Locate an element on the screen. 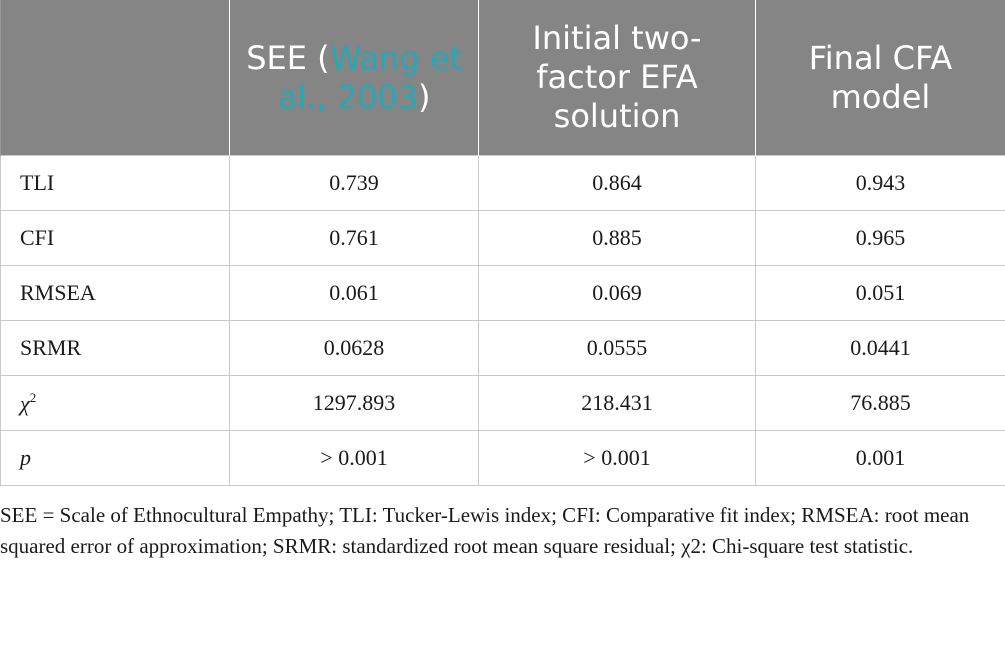 Image resolution: width=1005 pixels, height=655 pixels. cell-chi-efa: 218.431 is located at coordinates (617, 403).